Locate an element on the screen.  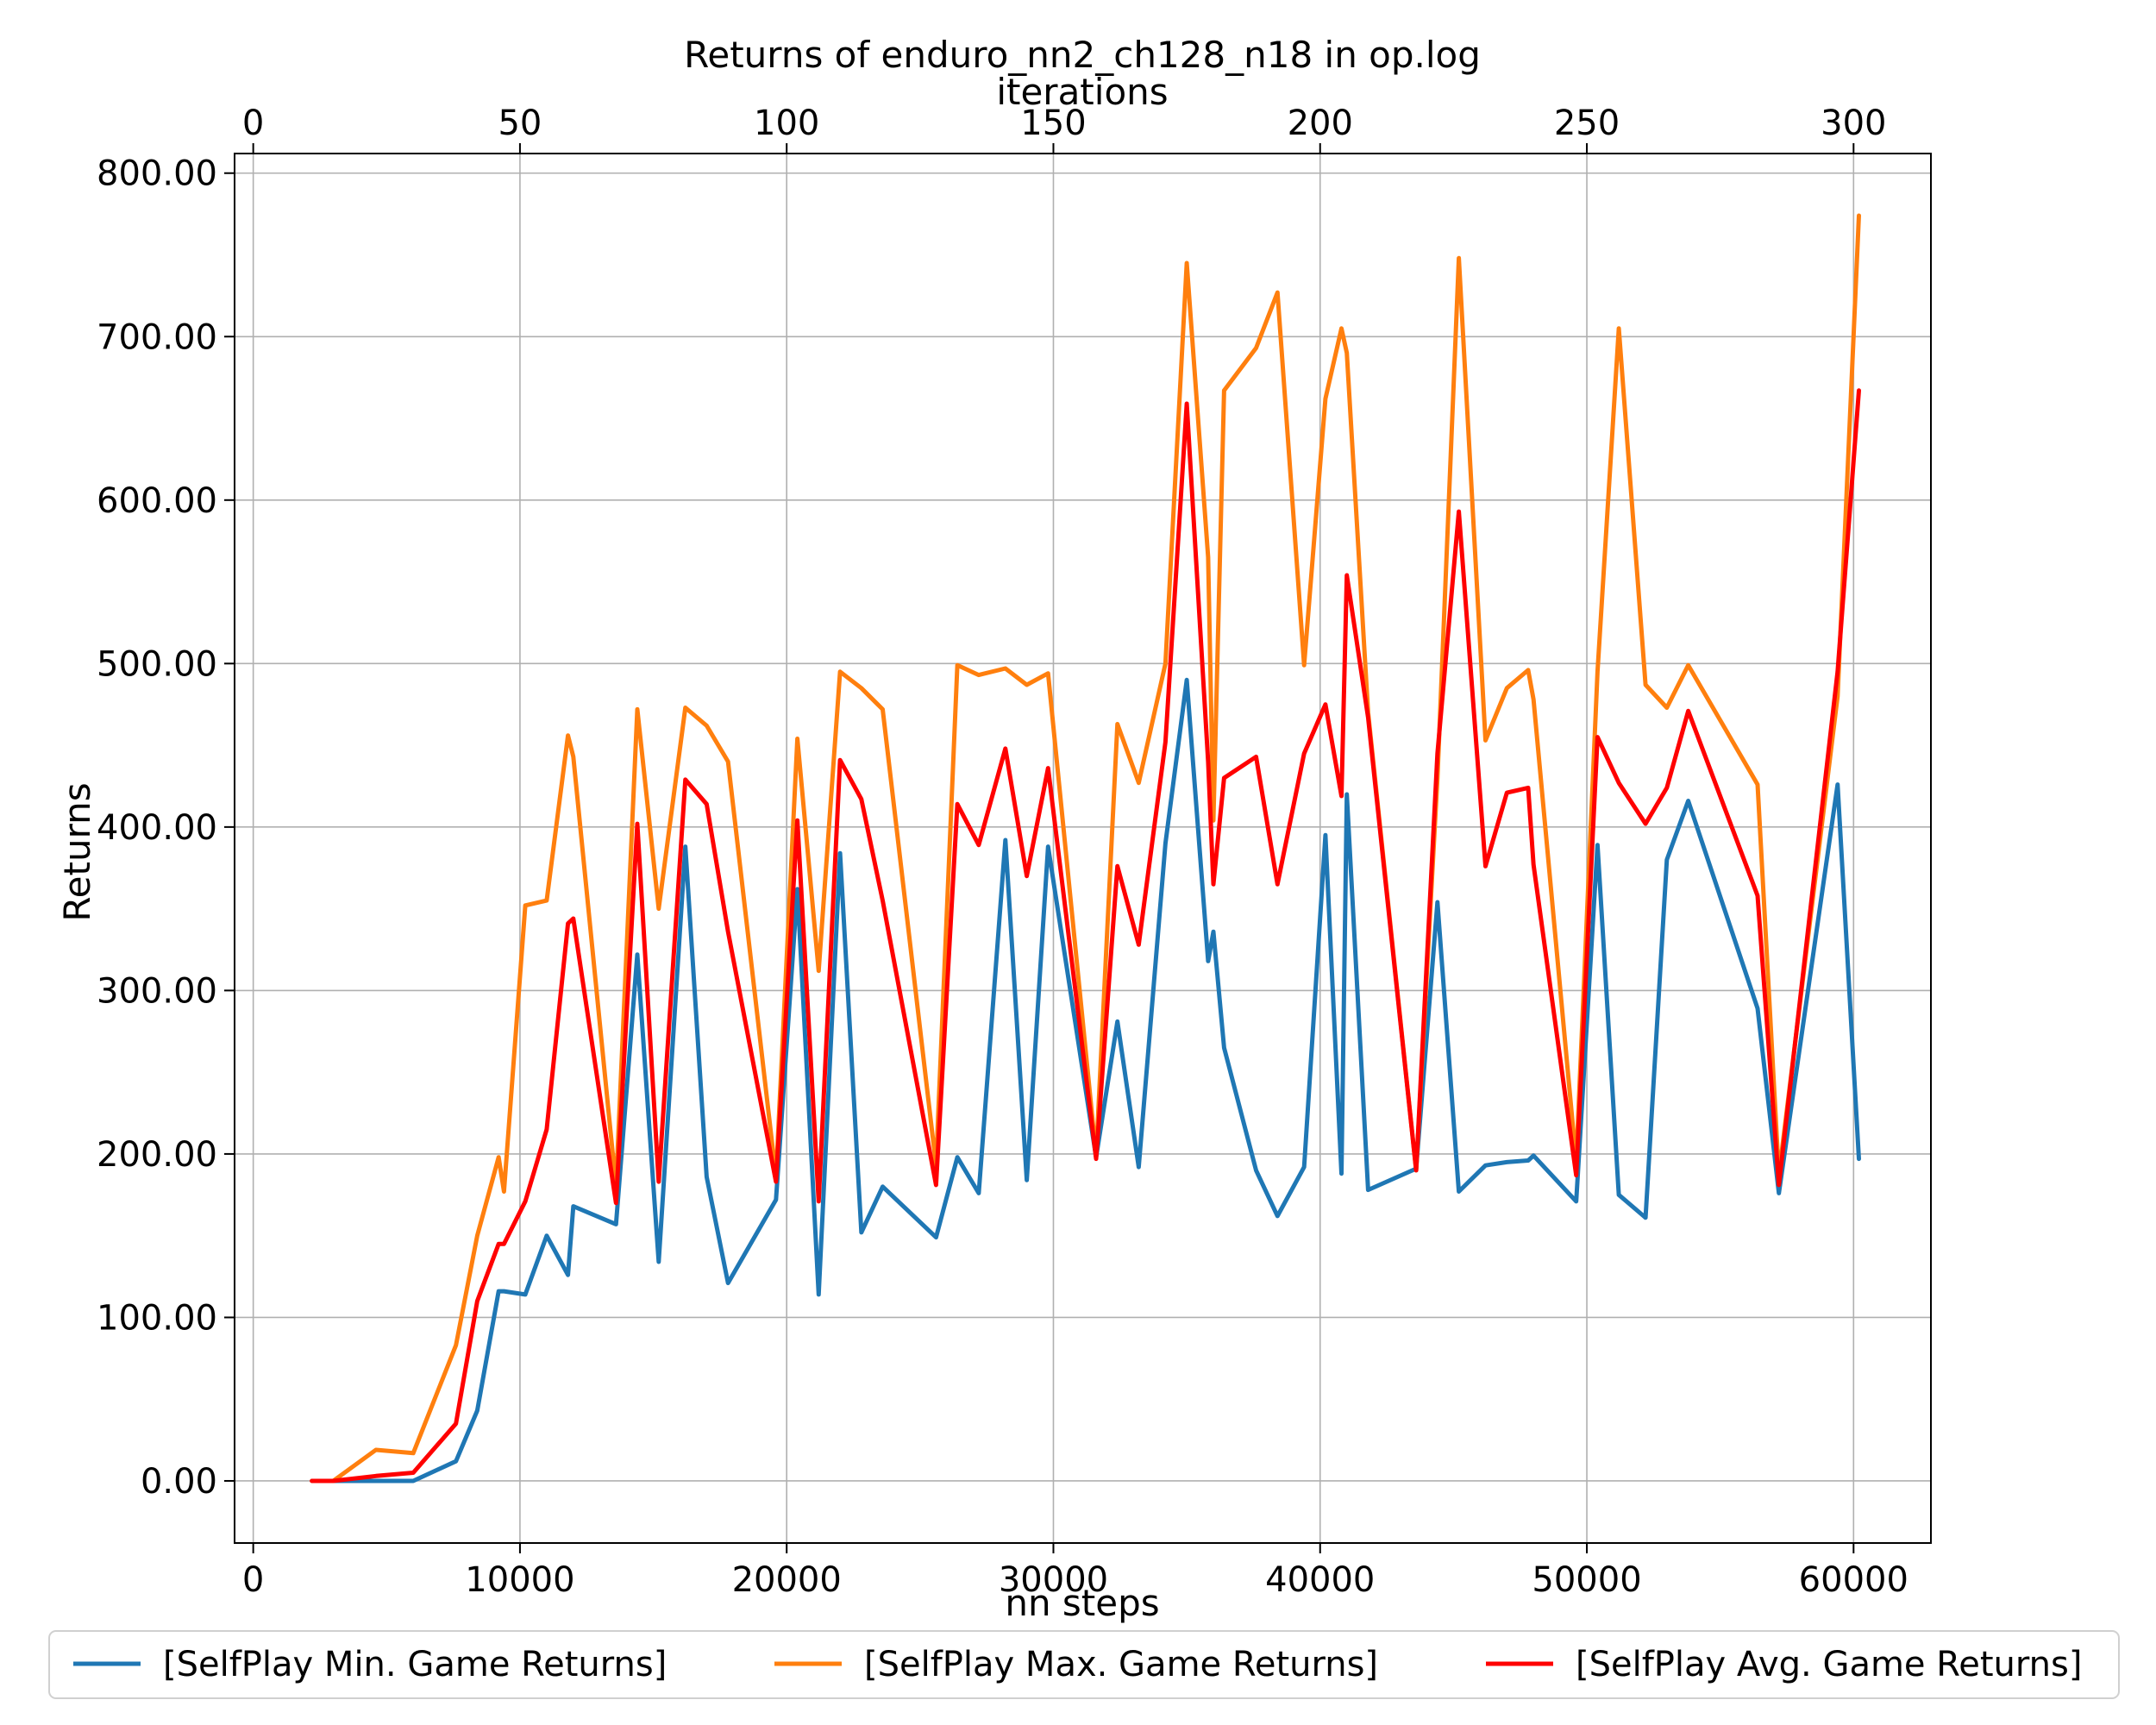
x2-tick-label: 200 is located at coordinates (1320, 124).